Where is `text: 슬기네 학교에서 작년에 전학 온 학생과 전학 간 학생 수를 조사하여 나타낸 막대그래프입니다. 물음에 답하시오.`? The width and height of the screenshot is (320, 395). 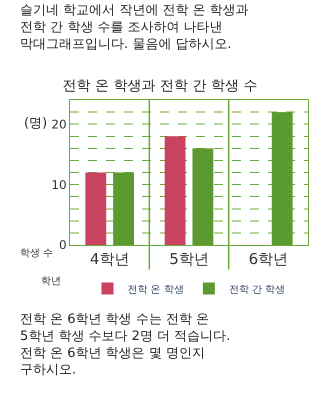
text: 슬기네 학교에서 작년에 전학 온 학생과 전학 간 학생 수를 조사하여 나타낸 막대그래프입니다. 물음에 답하시오. is located at coordinates (134, 27).